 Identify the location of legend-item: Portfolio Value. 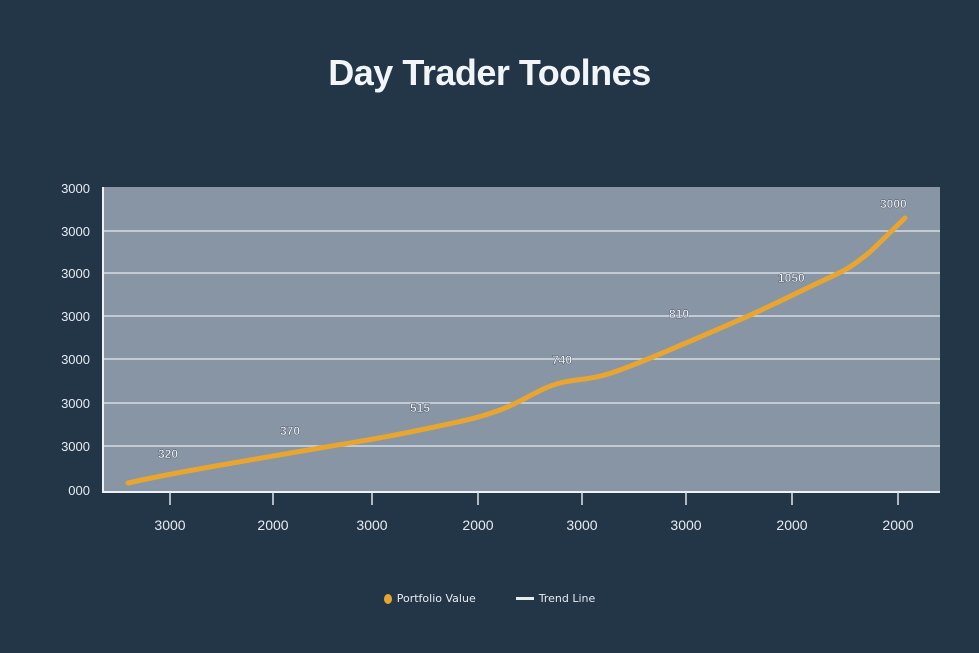
(429, 598).